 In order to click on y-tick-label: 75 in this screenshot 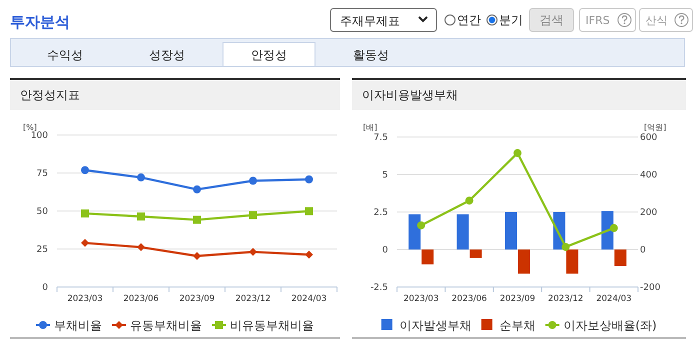, I will do `click(42, 174)`.